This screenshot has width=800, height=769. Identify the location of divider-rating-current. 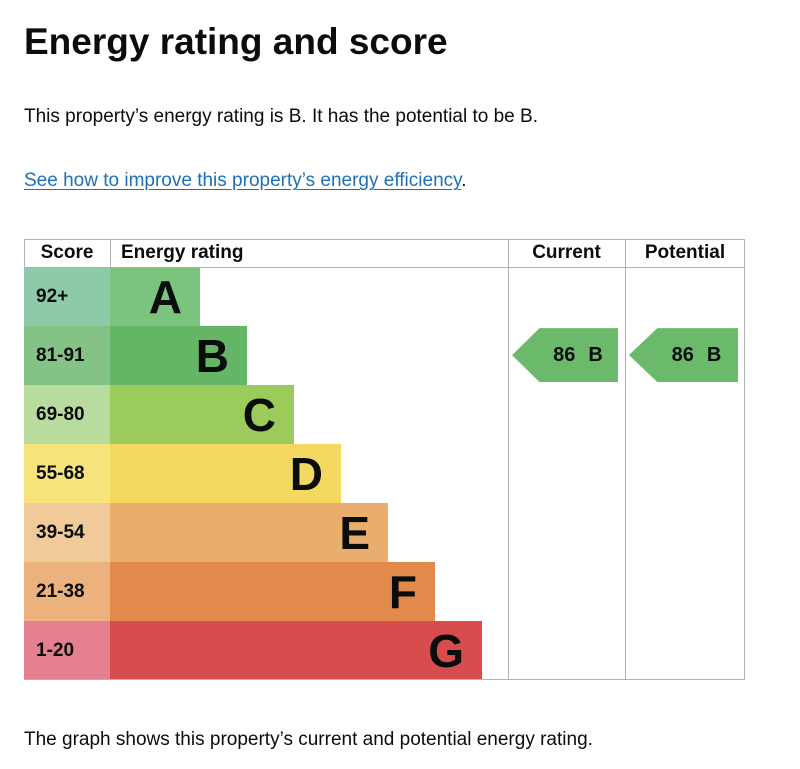
(508, 460).